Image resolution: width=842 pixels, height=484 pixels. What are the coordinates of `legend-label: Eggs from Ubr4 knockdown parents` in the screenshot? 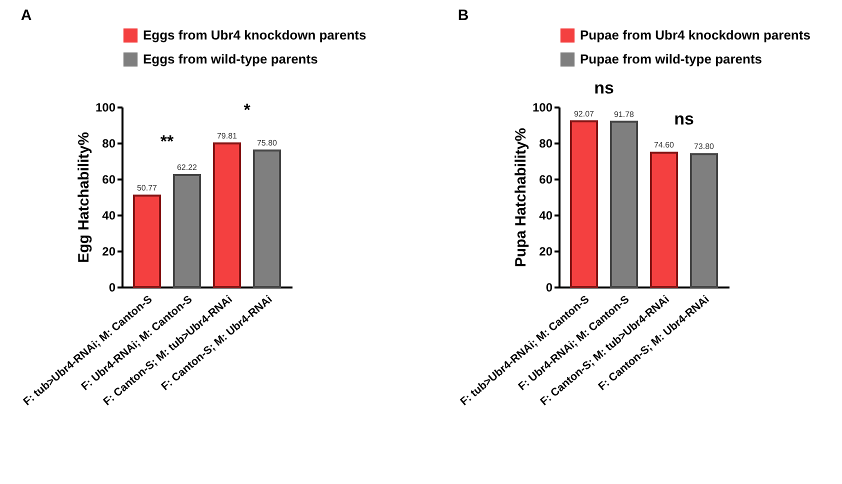 It's located at (254, 35).